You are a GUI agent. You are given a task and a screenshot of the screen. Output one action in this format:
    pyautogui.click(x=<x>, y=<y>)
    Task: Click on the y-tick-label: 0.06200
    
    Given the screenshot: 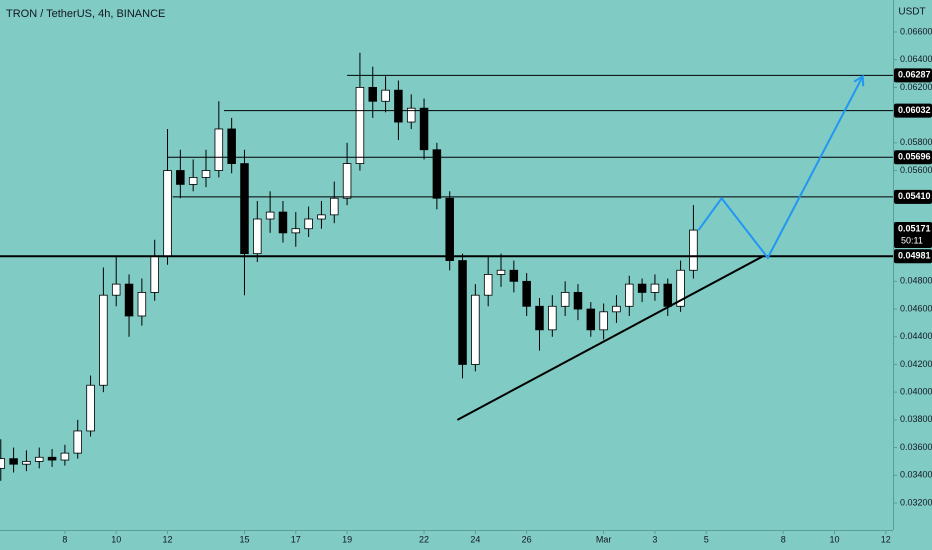 What is the action you would take?
    pyautogui.click(x=916, y=87)
    